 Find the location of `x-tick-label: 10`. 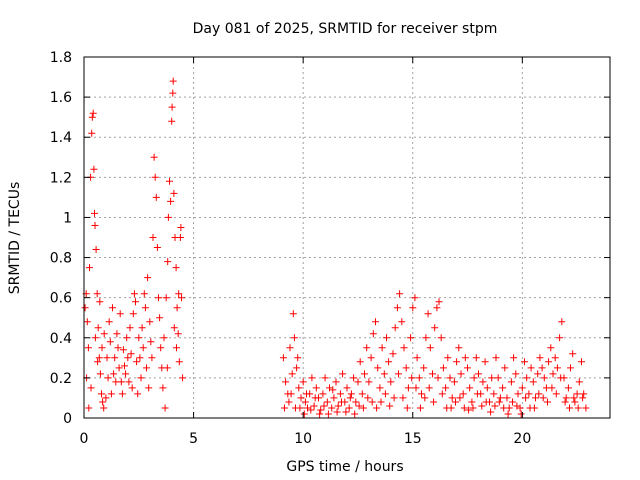

x-tick-label: 10 is located at coordinates (303, 439).